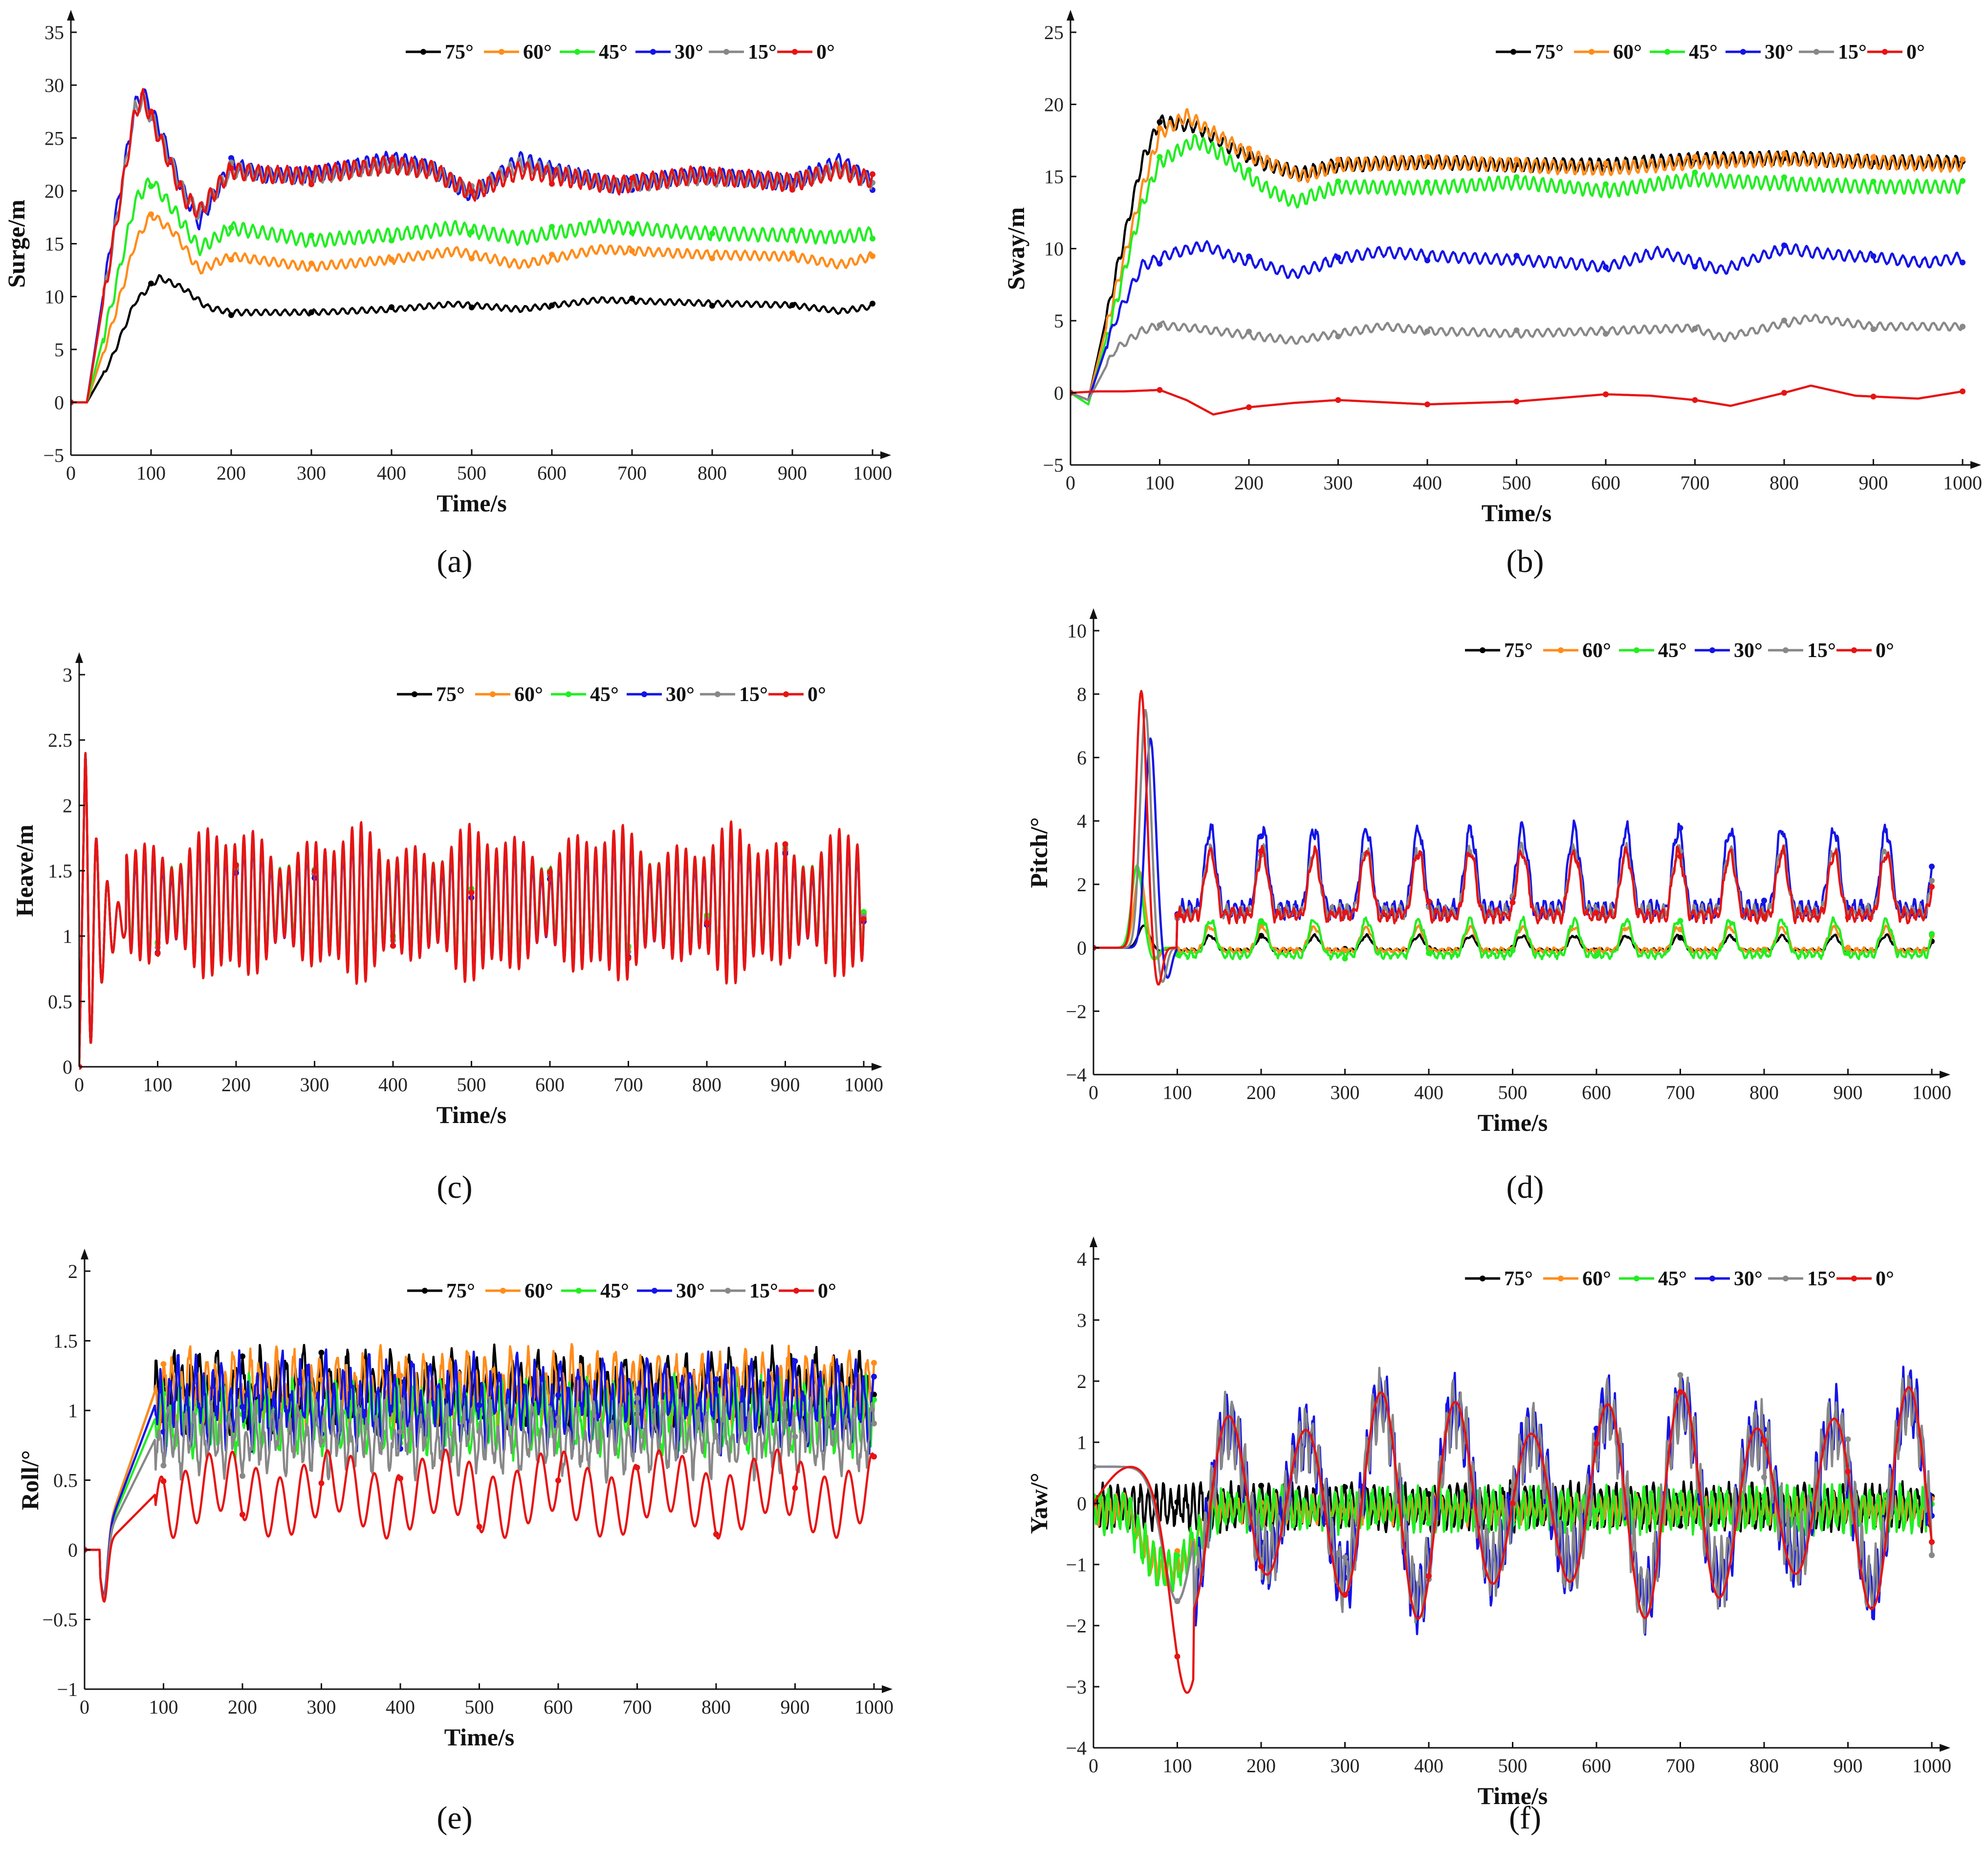  I want to click on y-tick-label: 2.5, so click(60, 740).